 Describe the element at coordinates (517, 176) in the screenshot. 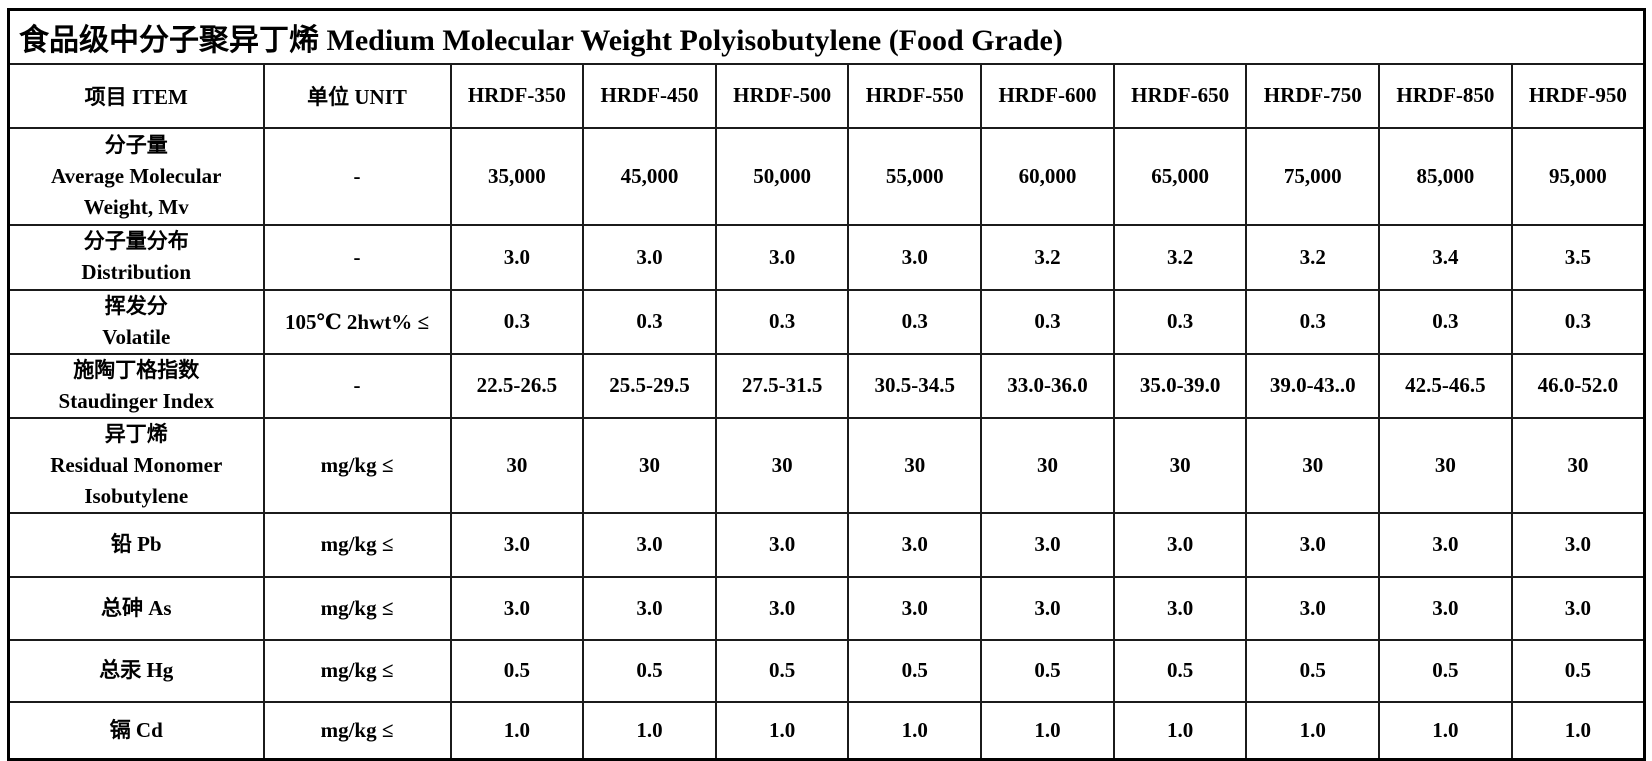

I see `value-cell-0: 35,000` at that location.